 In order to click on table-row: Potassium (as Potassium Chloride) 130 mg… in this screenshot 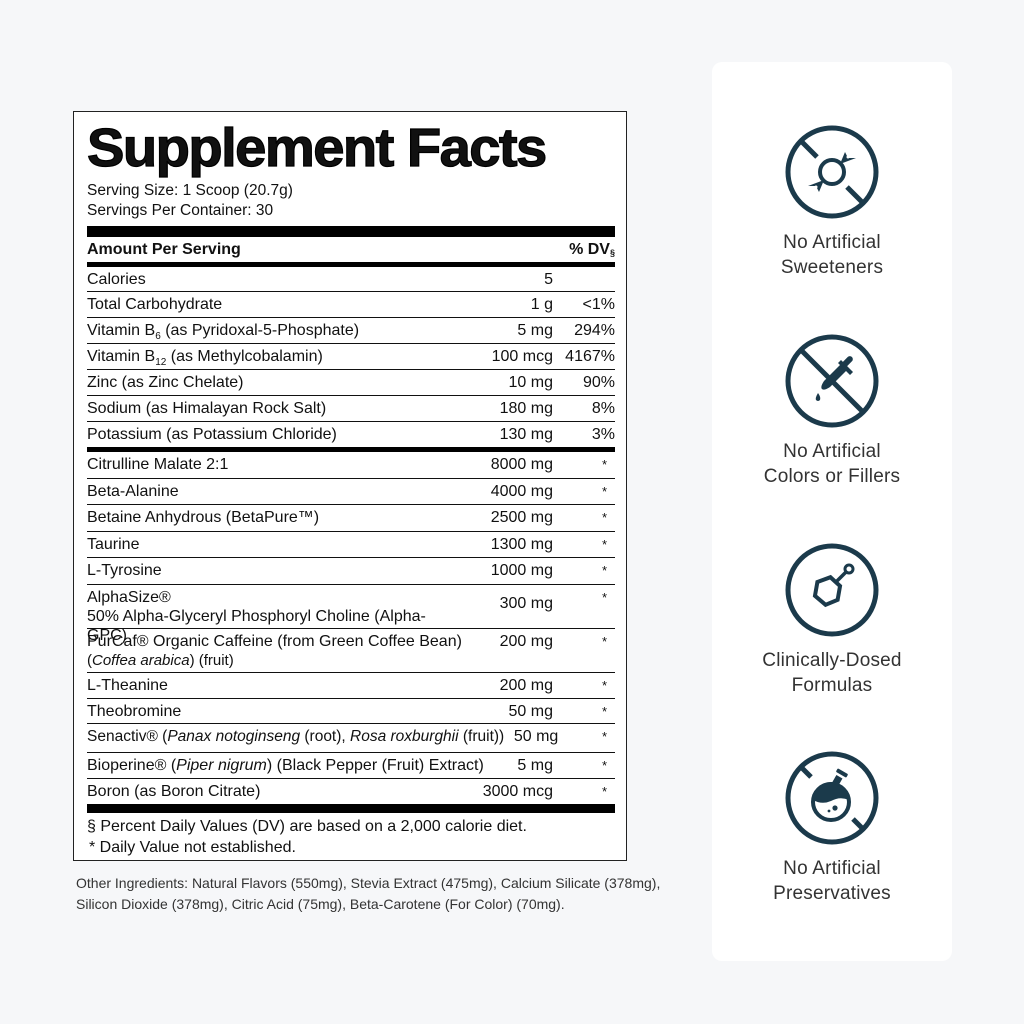, I will do `click(351, 434)`.